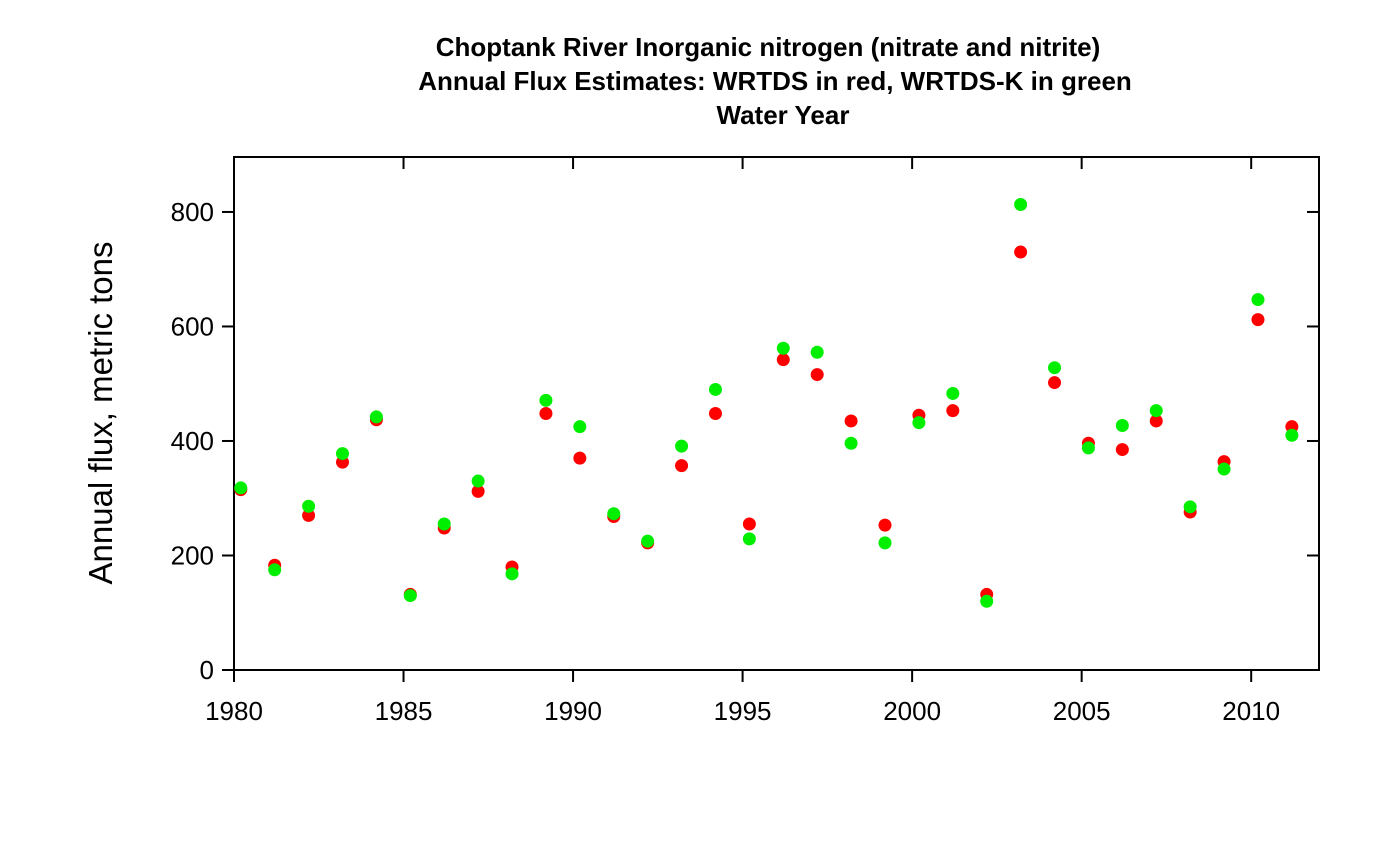 The width and height of the screenshot is (1400, 866). Describe the element at coordinates (207, 670) in the screenshot. I see `y-tick-label: 0` at that location.